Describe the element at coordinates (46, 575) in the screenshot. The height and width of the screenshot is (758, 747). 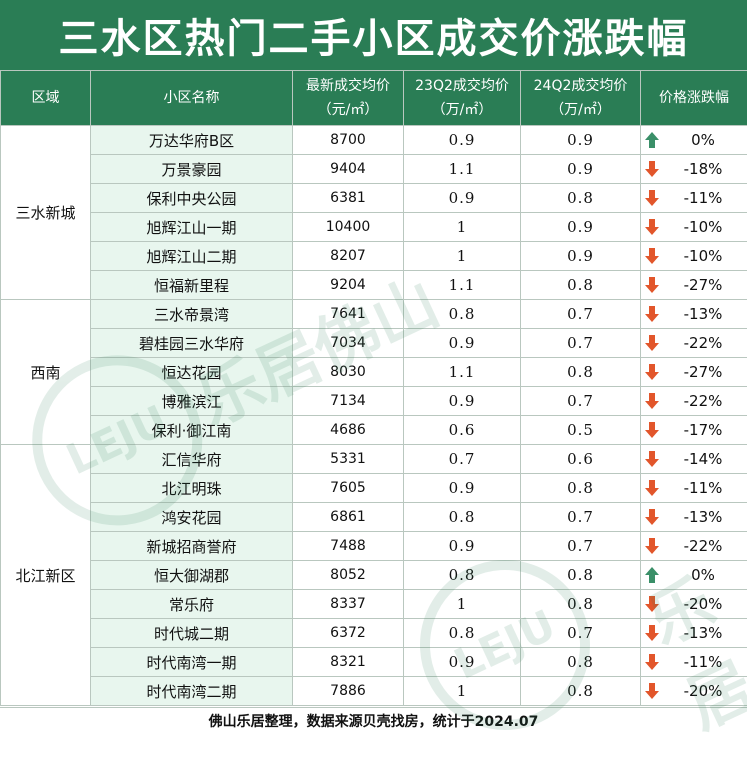
I see `district-cell: 北江新区` at that location.